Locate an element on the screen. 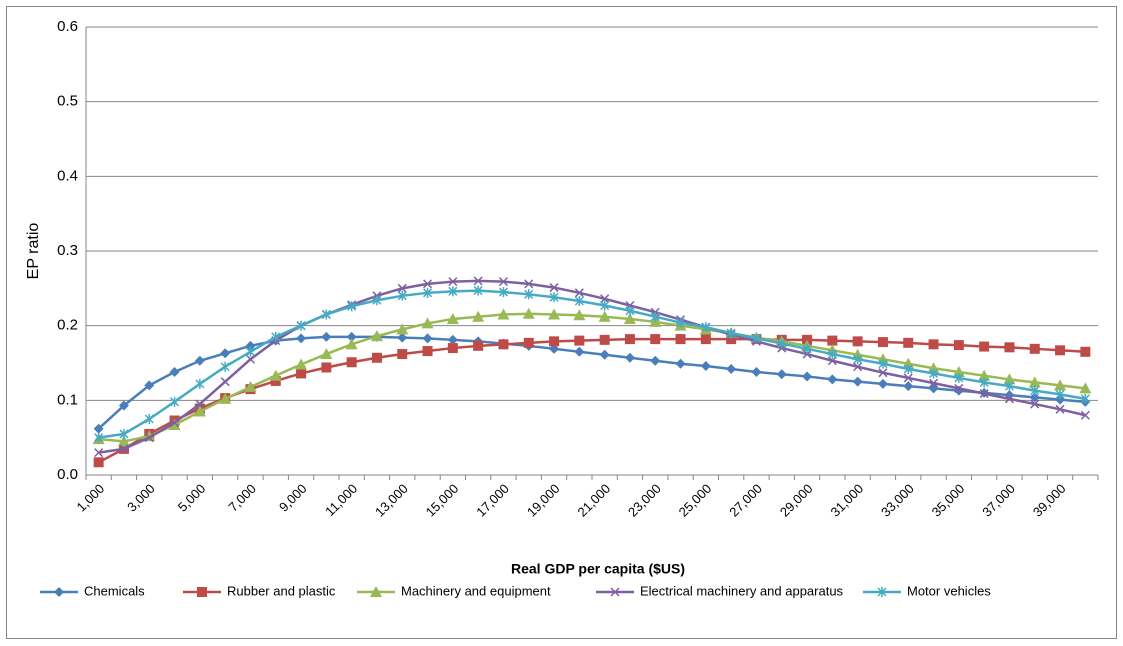 This screenshot has width=1123, height=646. y-tick-label: 0.6 is located at coordinates (67, 26).